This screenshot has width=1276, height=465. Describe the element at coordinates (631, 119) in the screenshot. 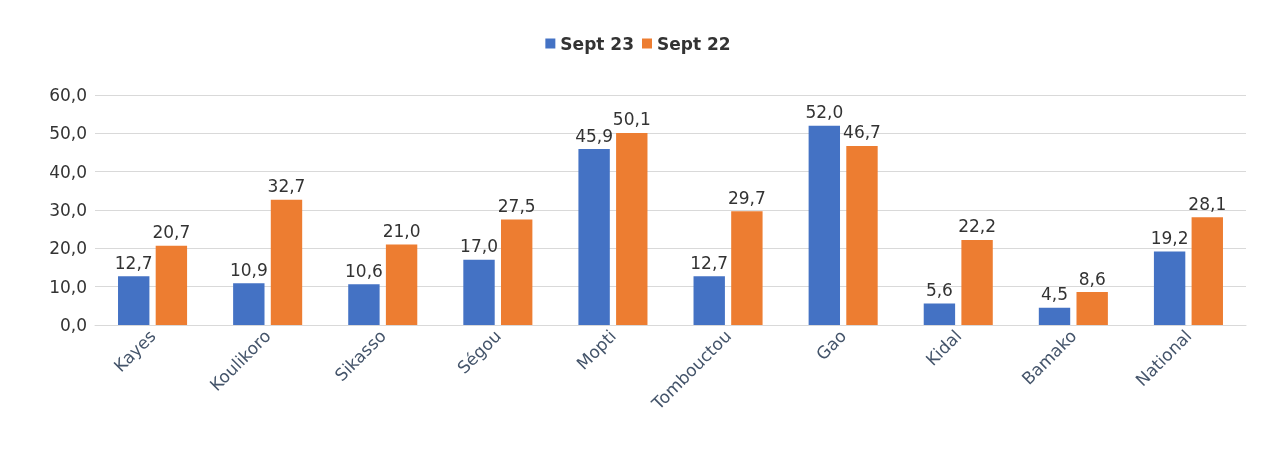

I see `data-label: 50,1` at that location.